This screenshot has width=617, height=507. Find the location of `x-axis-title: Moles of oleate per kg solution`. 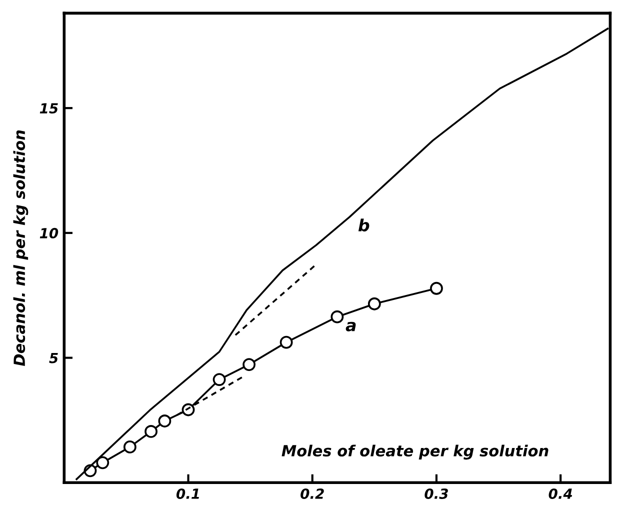

x-axis-title: Moles of oleate per kg solution is located at coordinates (415, 452).